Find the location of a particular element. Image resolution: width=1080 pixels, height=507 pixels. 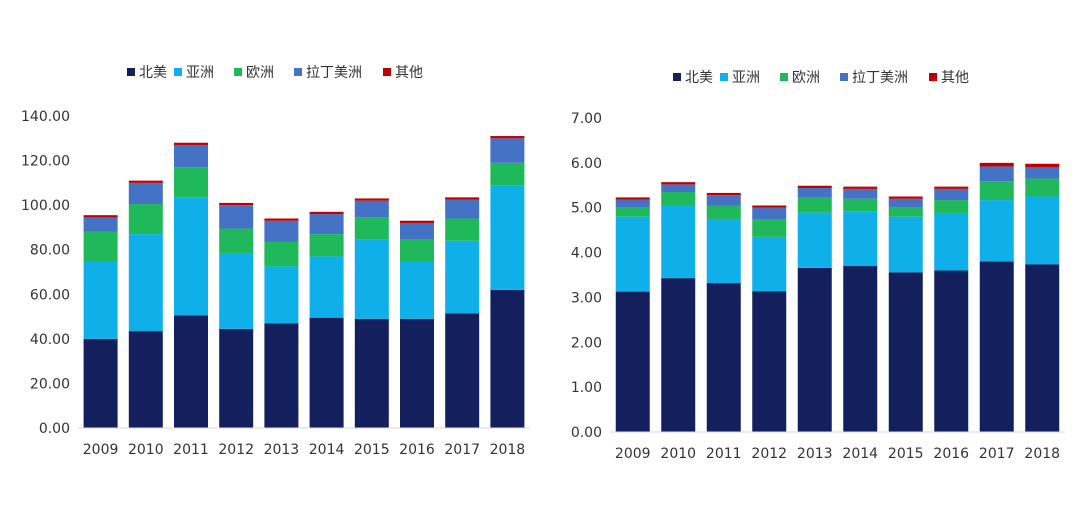

x-tick-label: 2016 is located at coordinates (417, 450).